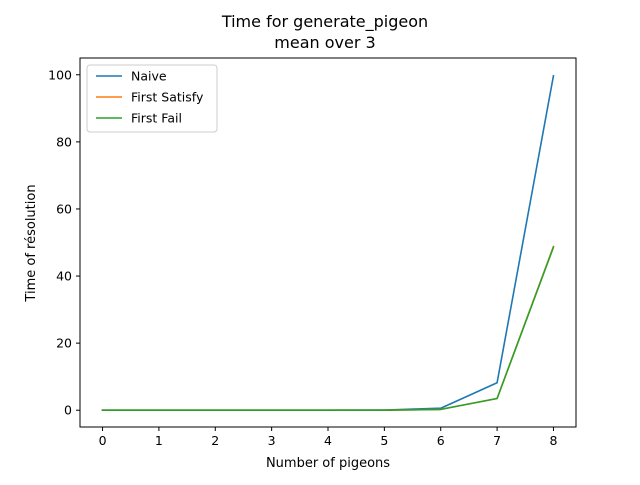 The height and width of the screenshot is (485, 640). I want to click on y-tick-label: 40, so click(64, 276).